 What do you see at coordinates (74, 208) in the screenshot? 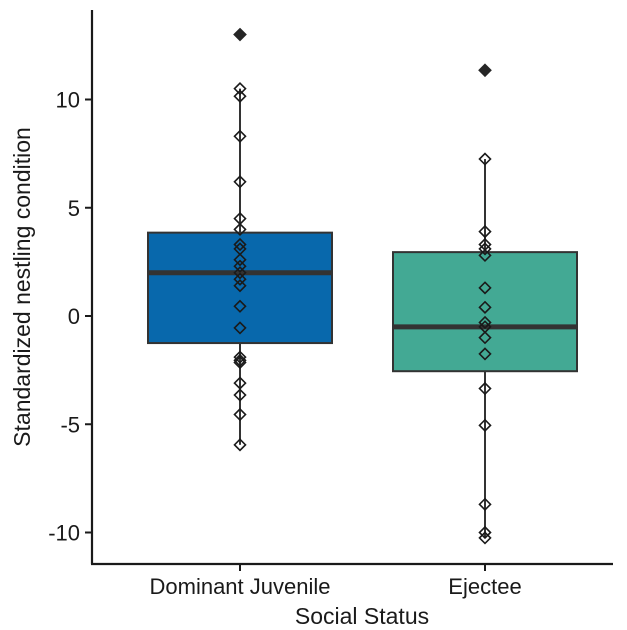
I see `y-tick-label: 5` at bounding box center [74, 208].